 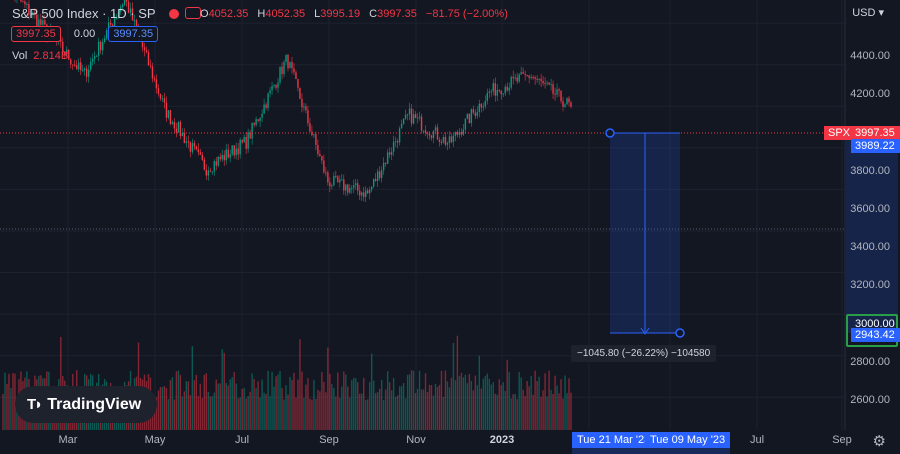 I want to click on currency-selector: USD ▾, so click(x=868, y=12).